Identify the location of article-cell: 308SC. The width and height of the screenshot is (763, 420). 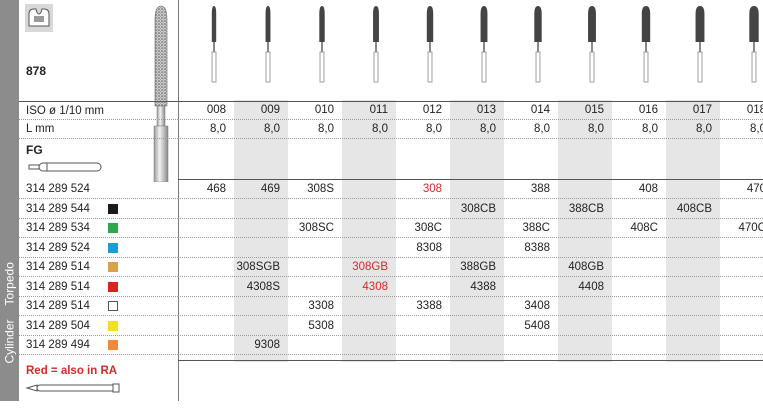
(316, 228).